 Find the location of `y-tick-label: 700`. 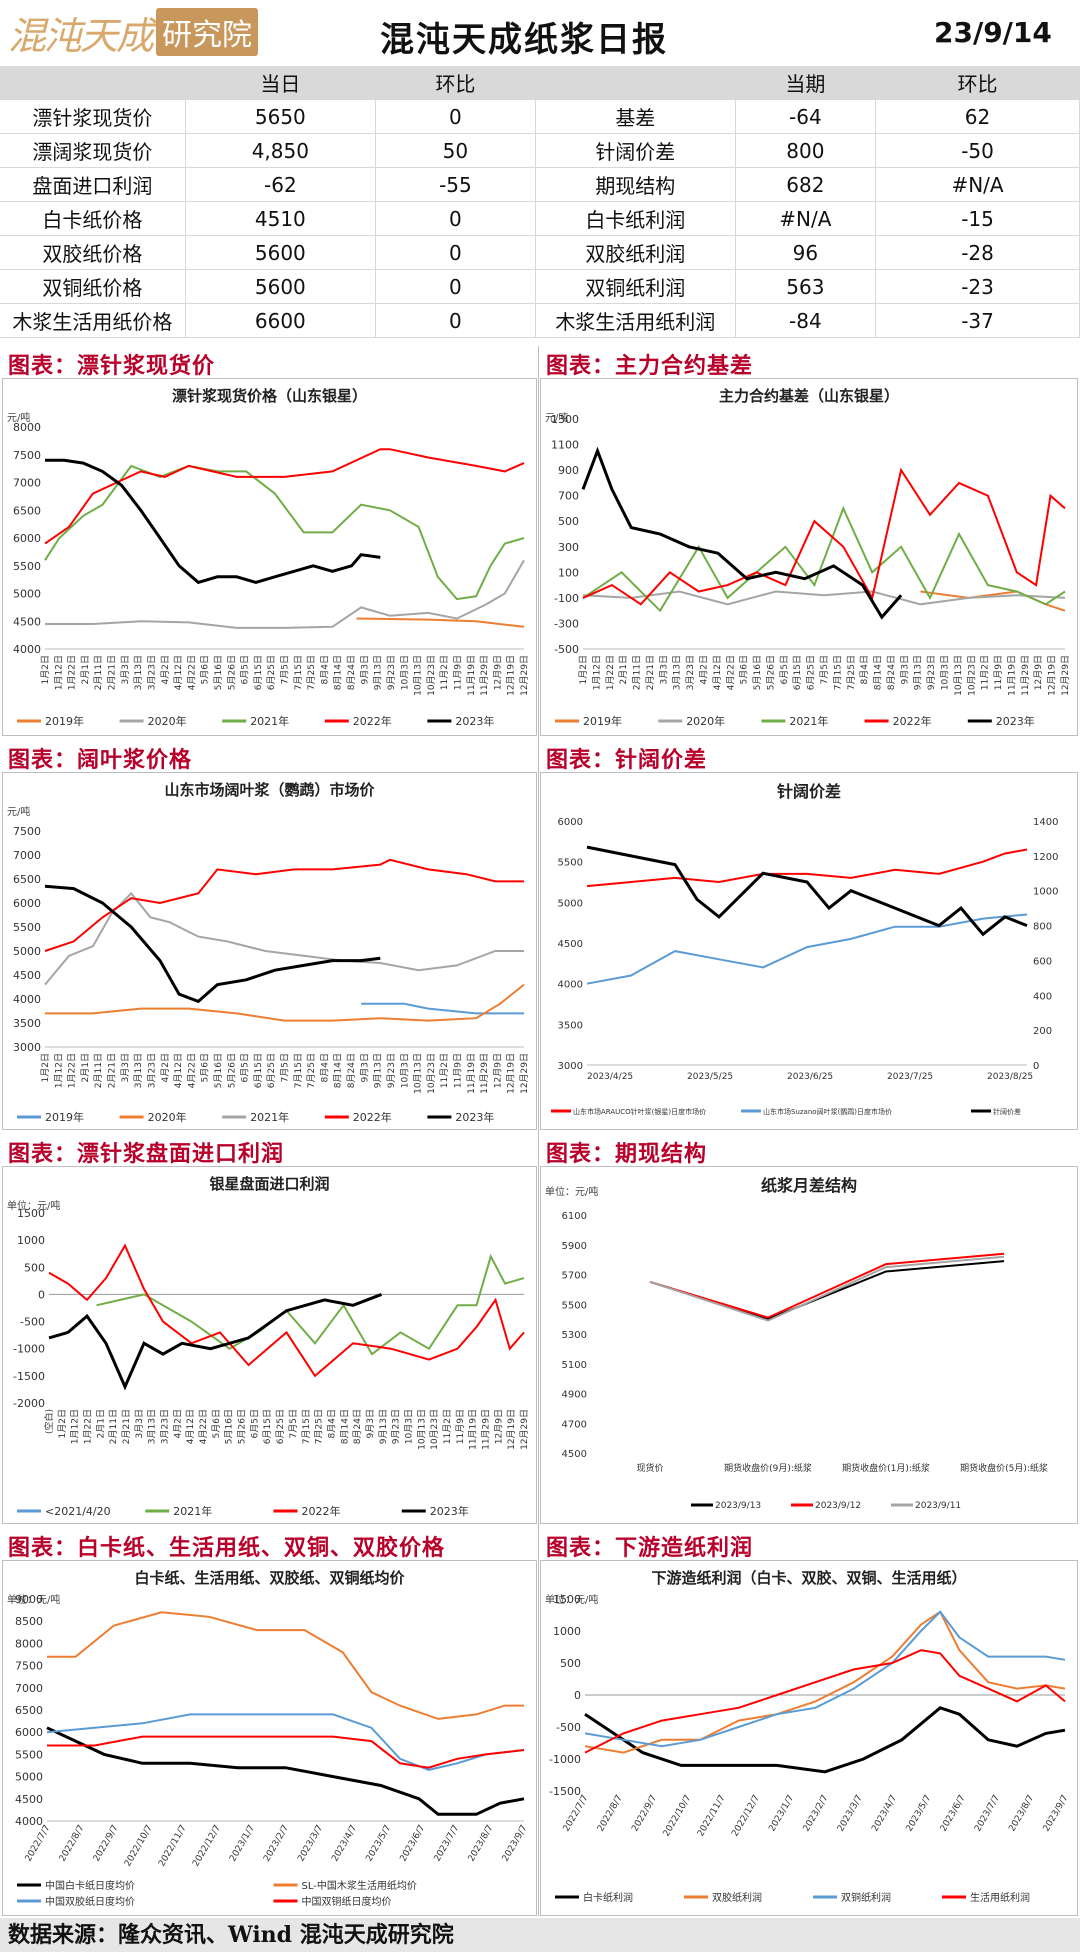

y-tick-label: 700 is located at coordinates (568, 496).